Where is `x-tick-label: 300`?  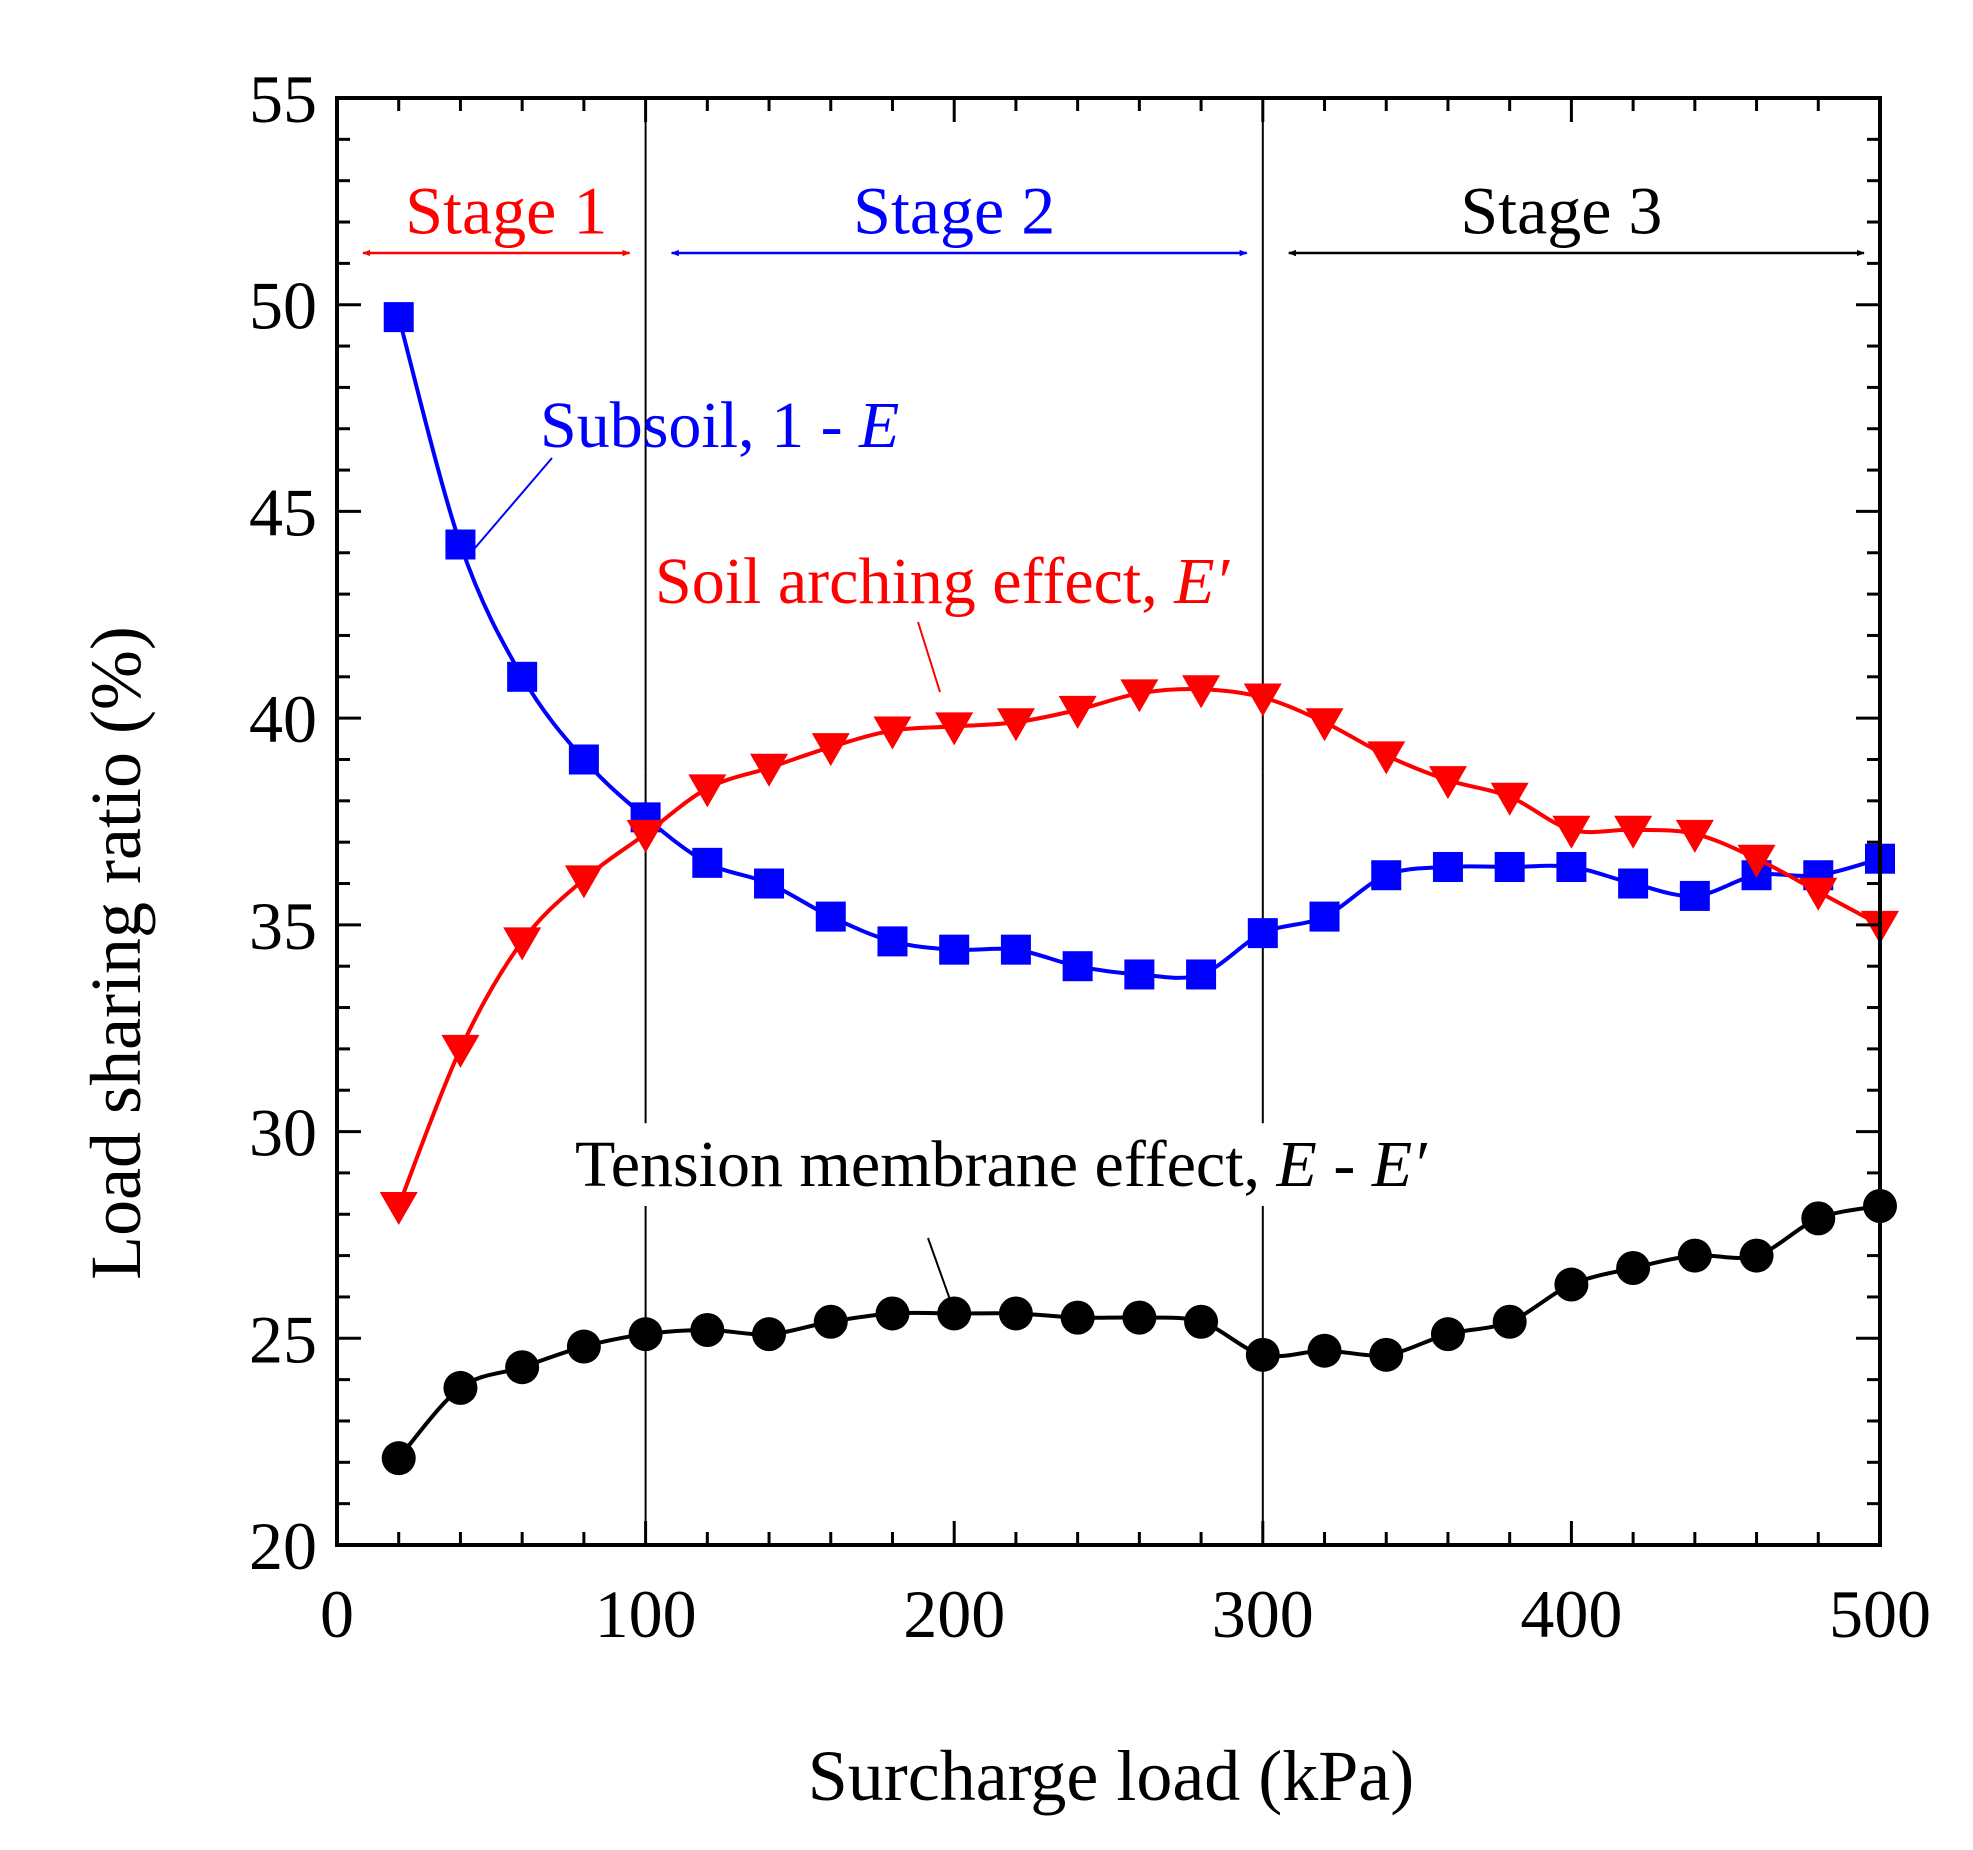
x-tick-label: 300 is located at coordinates (1263, 1614).